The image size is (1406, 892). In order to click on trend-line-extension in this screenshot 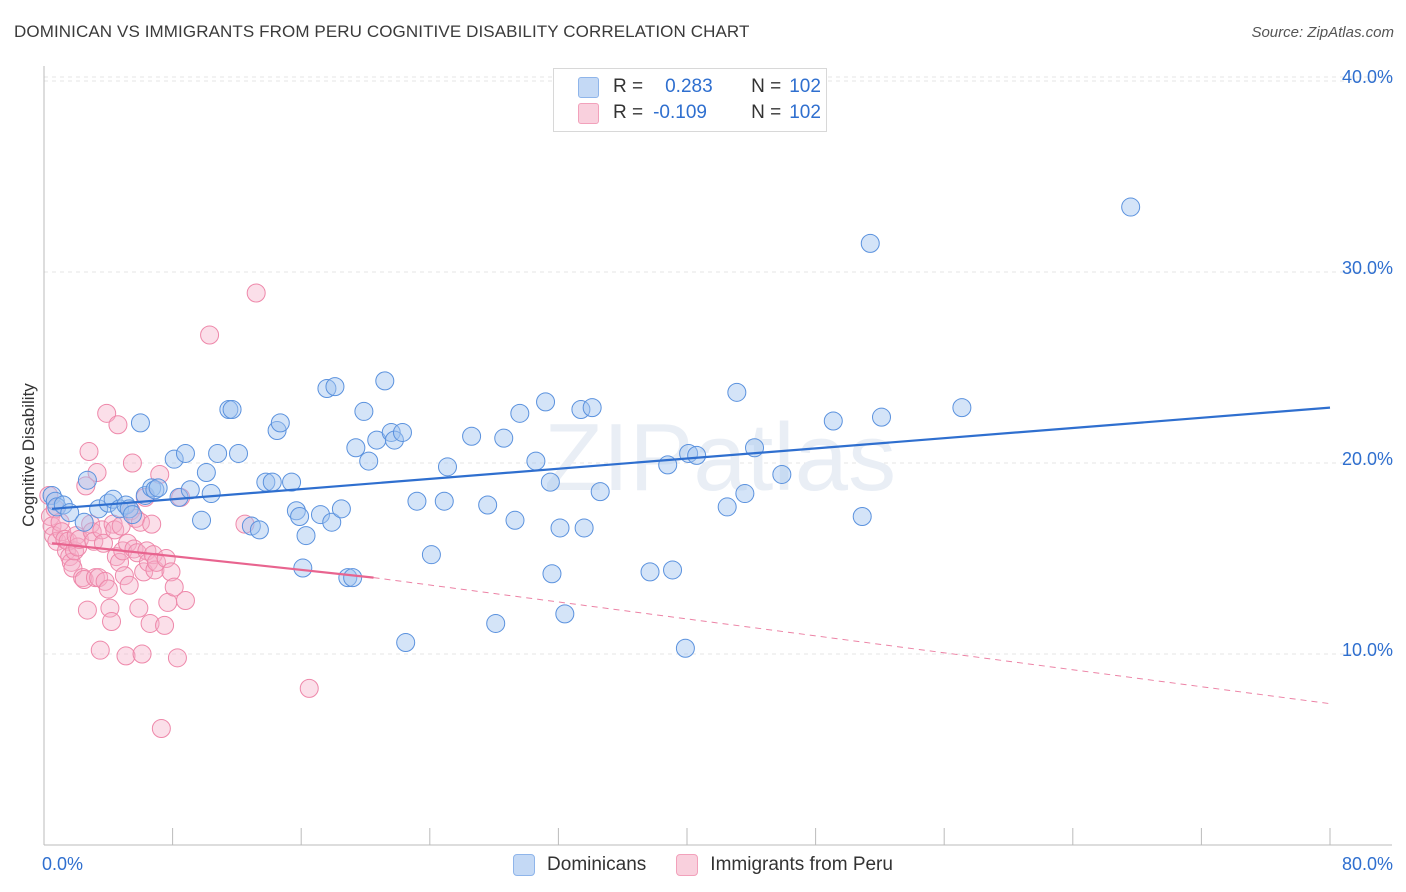, I will do `click(852, 641)`.